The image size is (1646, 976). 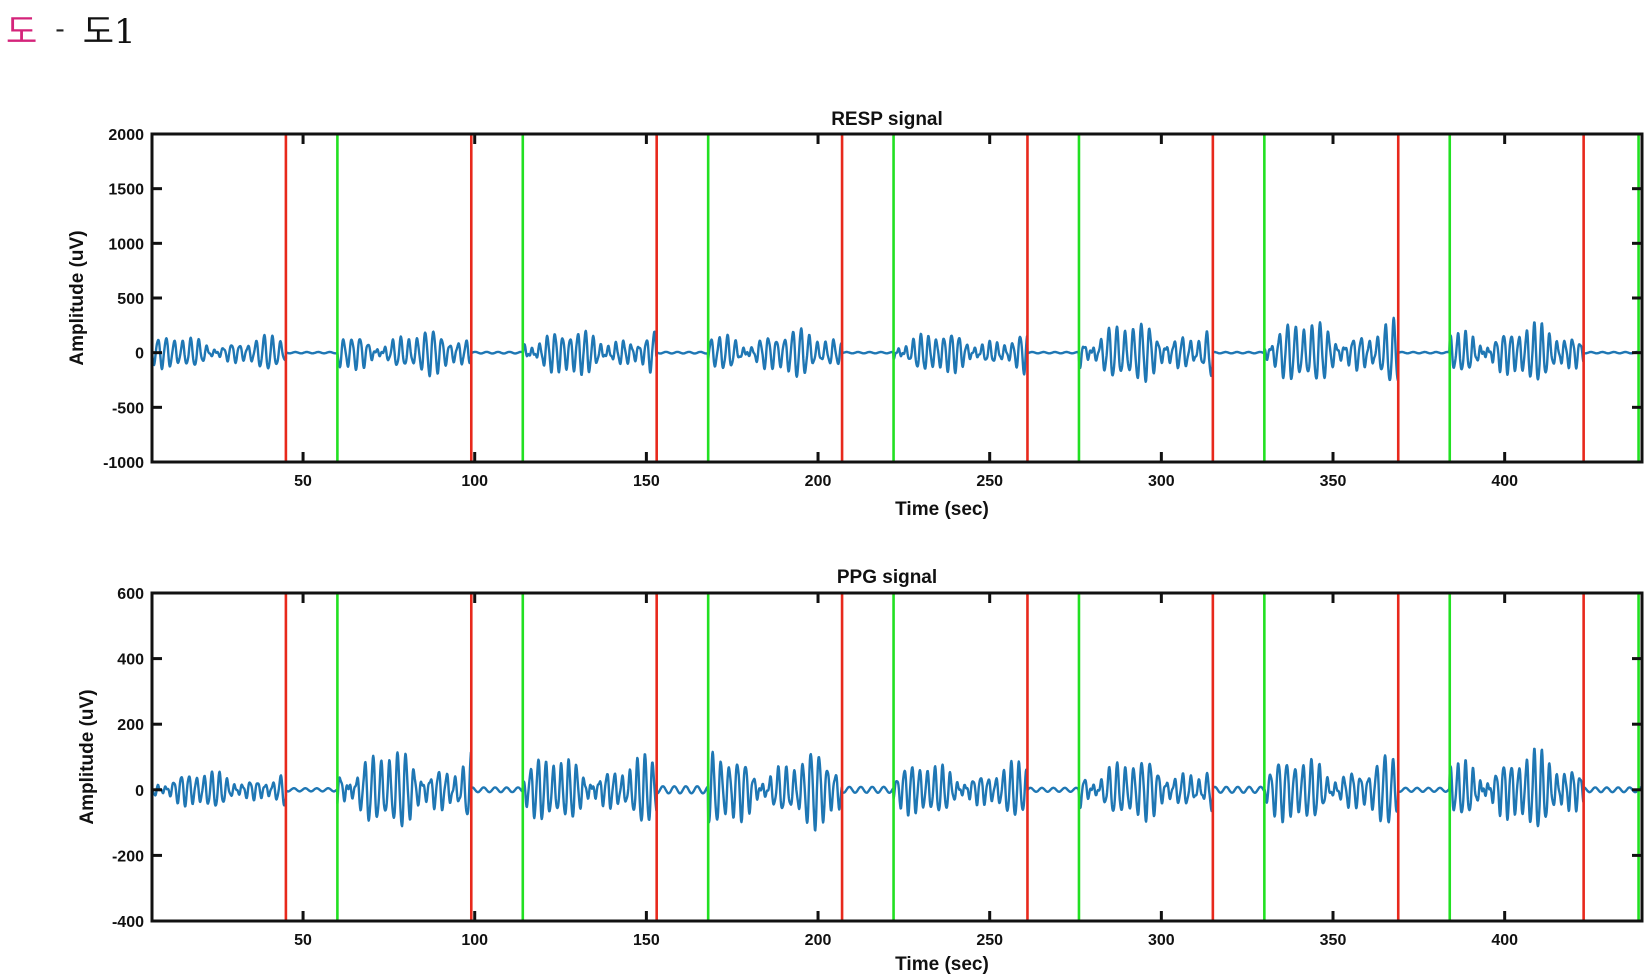 What do you see at coordinates (887, 577) in the screenshot?
I see `chart-title: PPG signal` at bounding box center [887, 577].